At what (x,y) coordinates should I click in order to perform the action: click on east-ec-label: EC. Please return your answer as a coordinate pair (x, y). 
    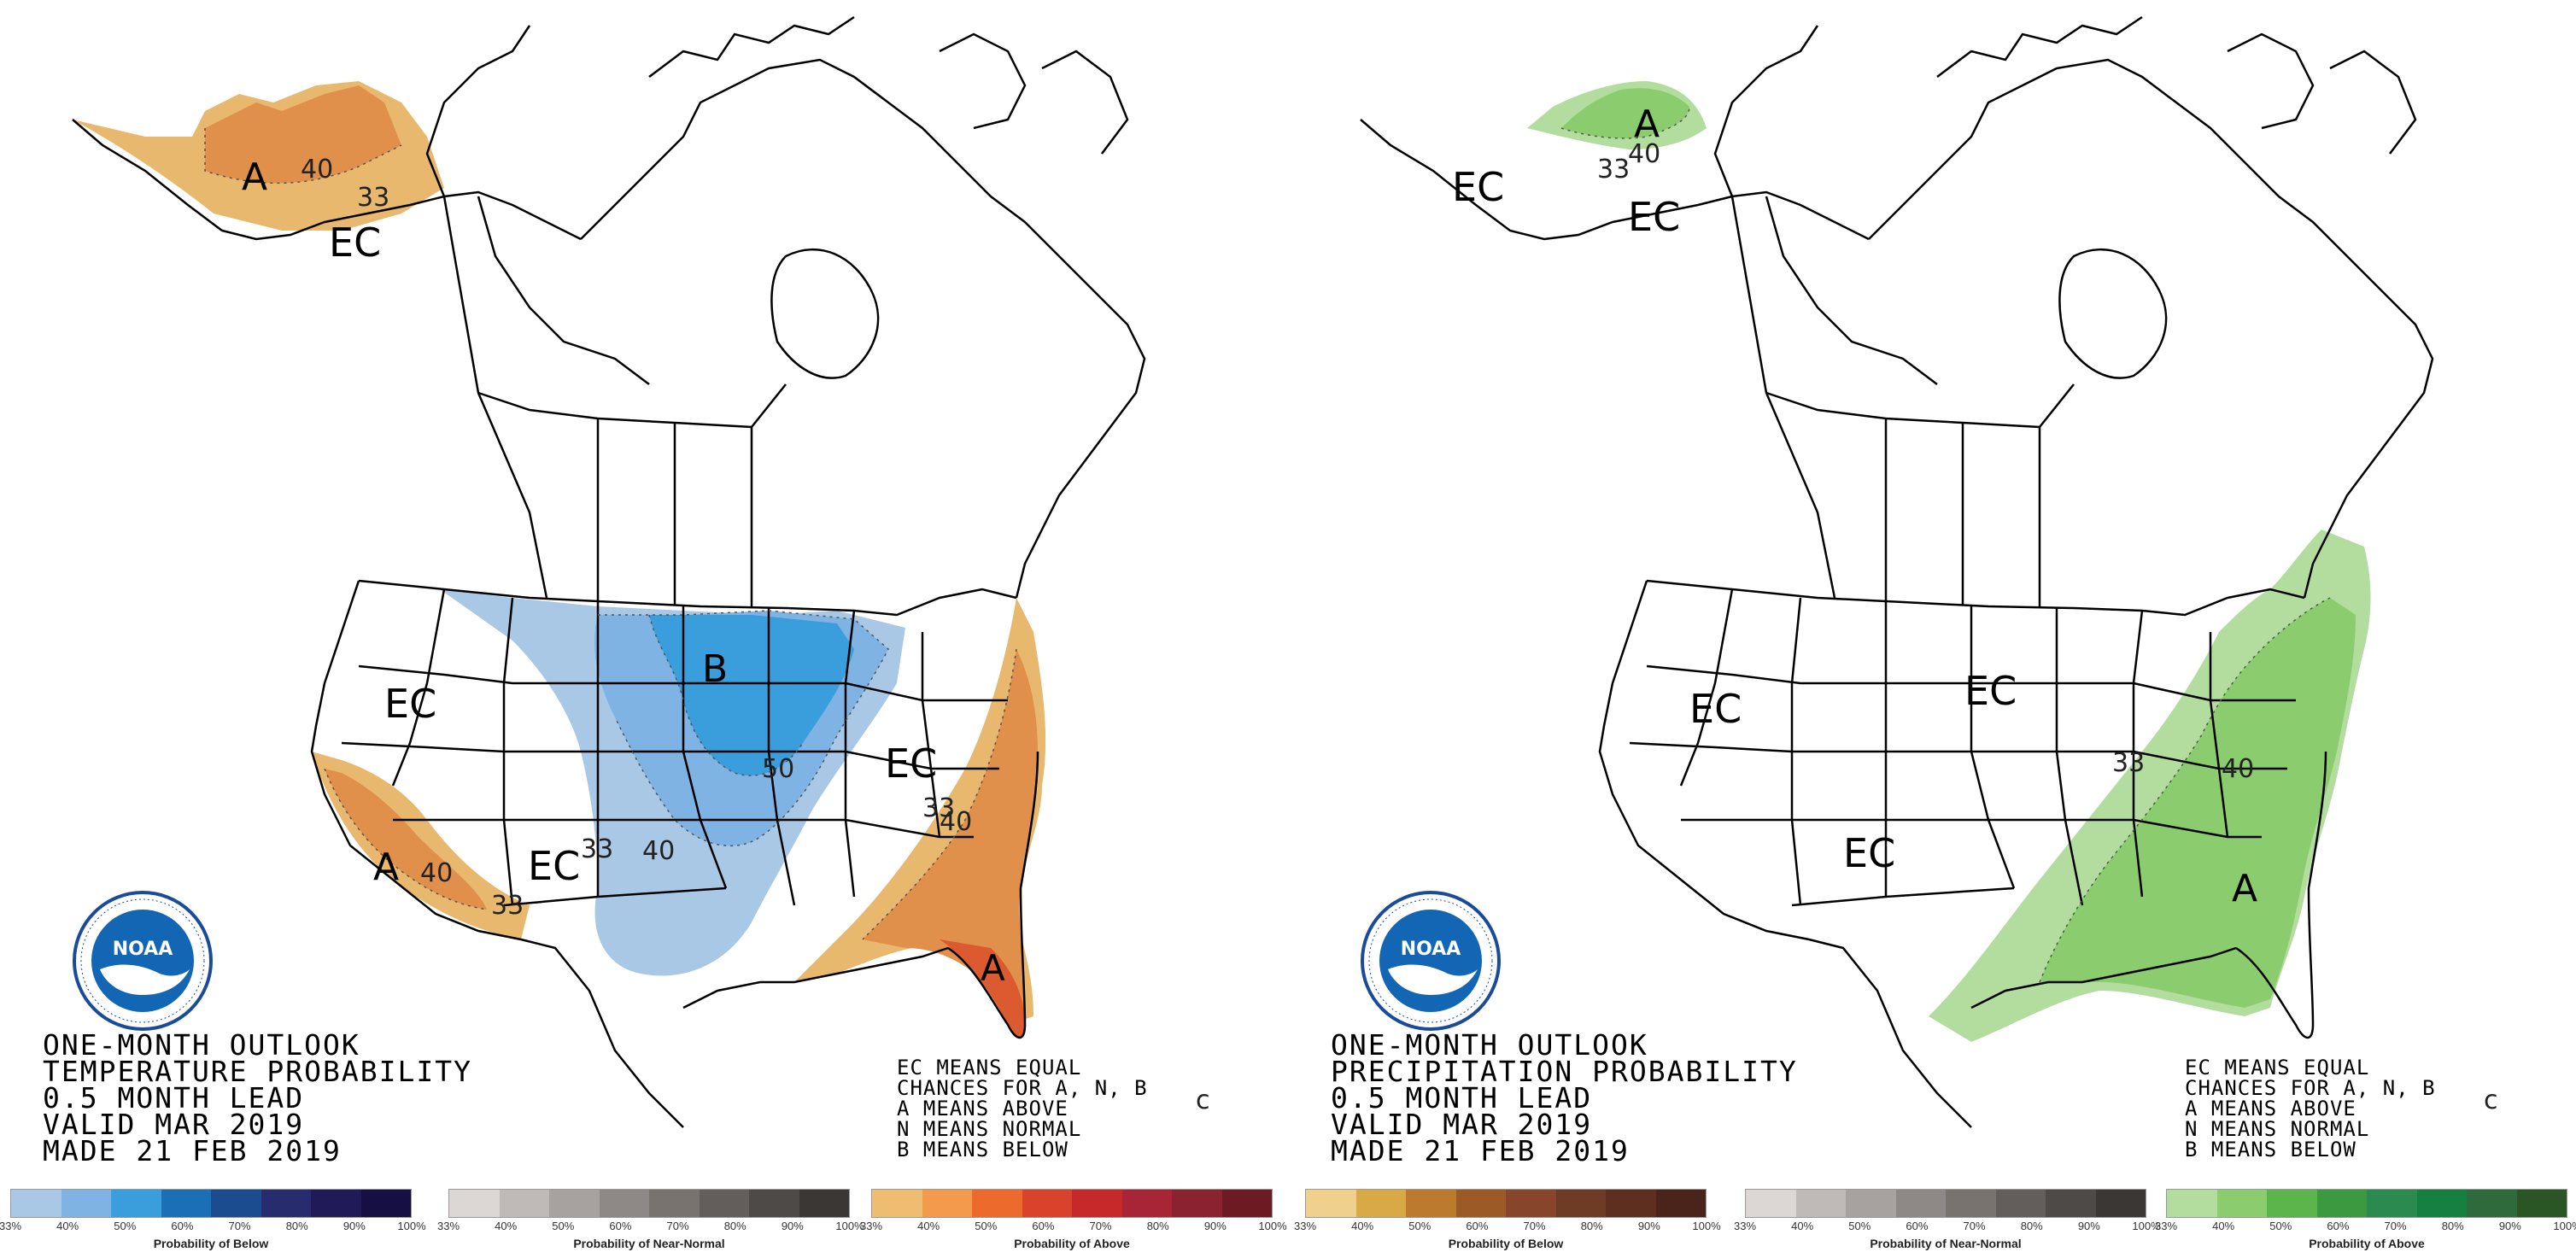
    Looking at the image, I should click on (911, 764).